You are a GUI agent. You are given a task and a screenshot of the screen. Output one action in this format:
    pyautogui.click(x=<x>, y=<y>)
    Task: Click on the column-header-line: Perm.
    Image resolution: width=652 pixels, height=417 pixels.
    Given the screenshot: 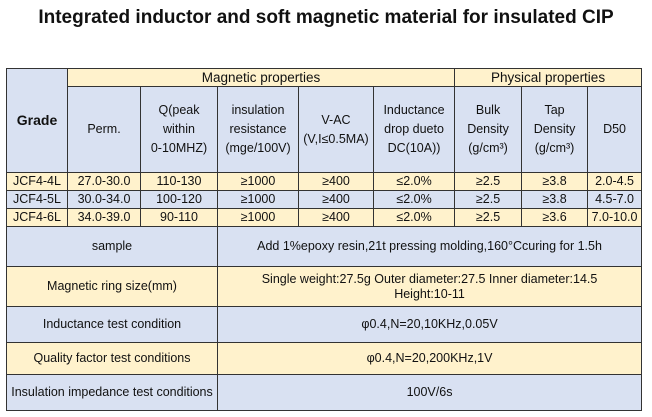 What is the action you would take?
    pyautogui.click(x=104, y=129)
    